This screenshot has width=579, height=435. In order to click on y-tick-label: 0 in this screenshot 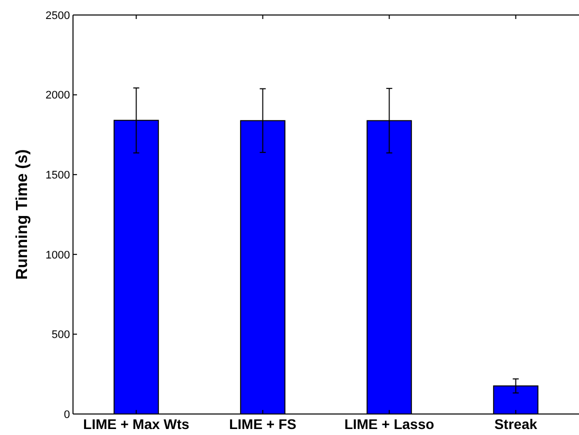, I will do `click(67, 414)`.